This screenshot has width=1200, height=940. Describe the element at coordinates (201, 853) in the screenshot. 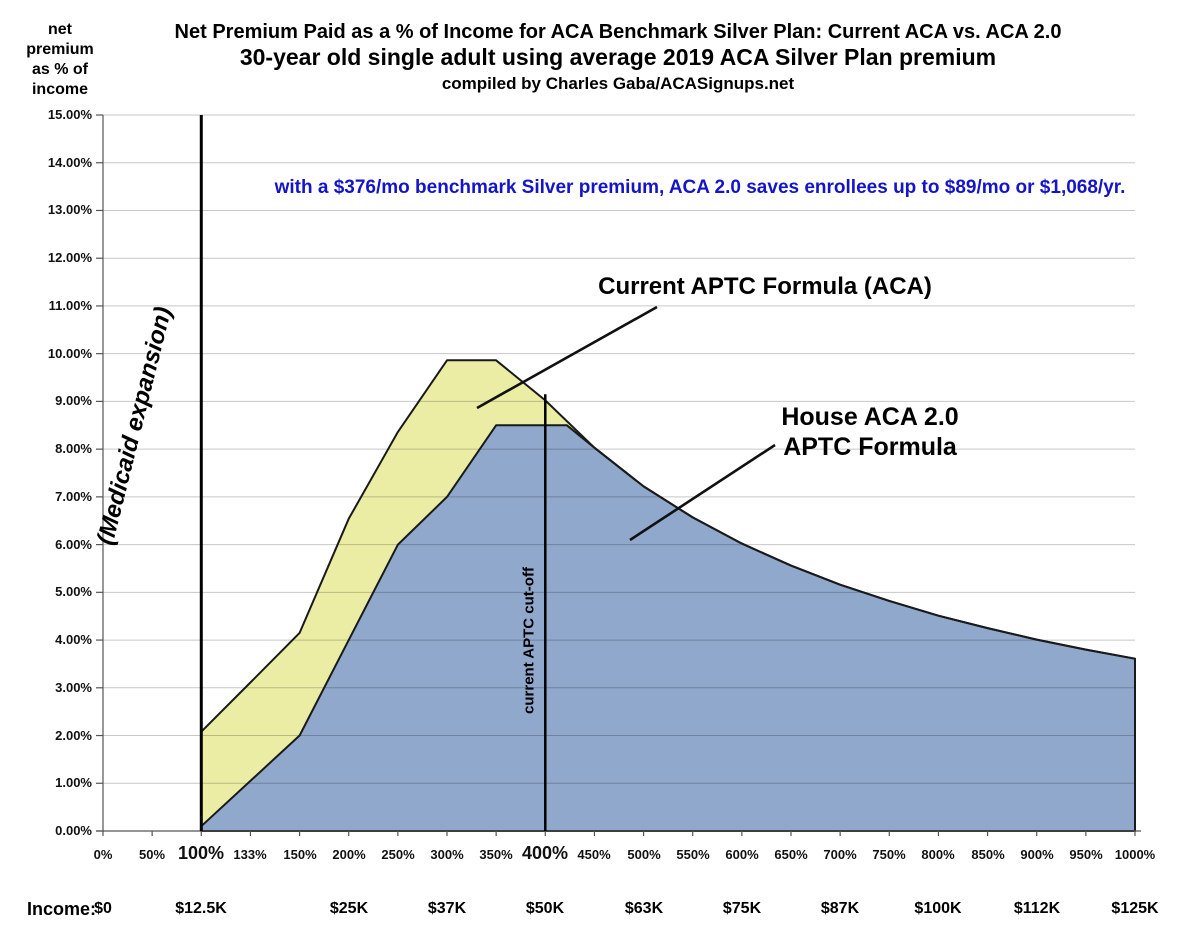

I see `x-tick-label: 100%` at that location.